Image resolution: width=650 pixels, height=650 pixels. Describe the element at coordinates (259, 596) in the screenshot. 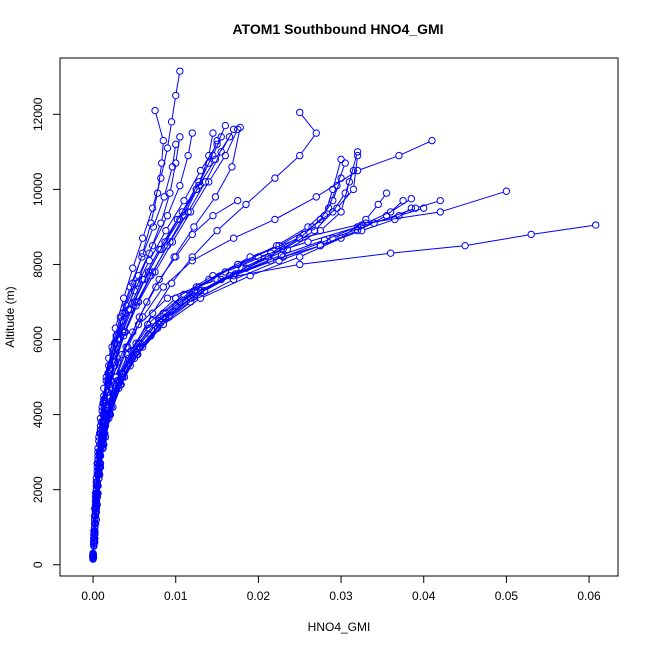

I see `x-tick-label: 0.02` at that location.